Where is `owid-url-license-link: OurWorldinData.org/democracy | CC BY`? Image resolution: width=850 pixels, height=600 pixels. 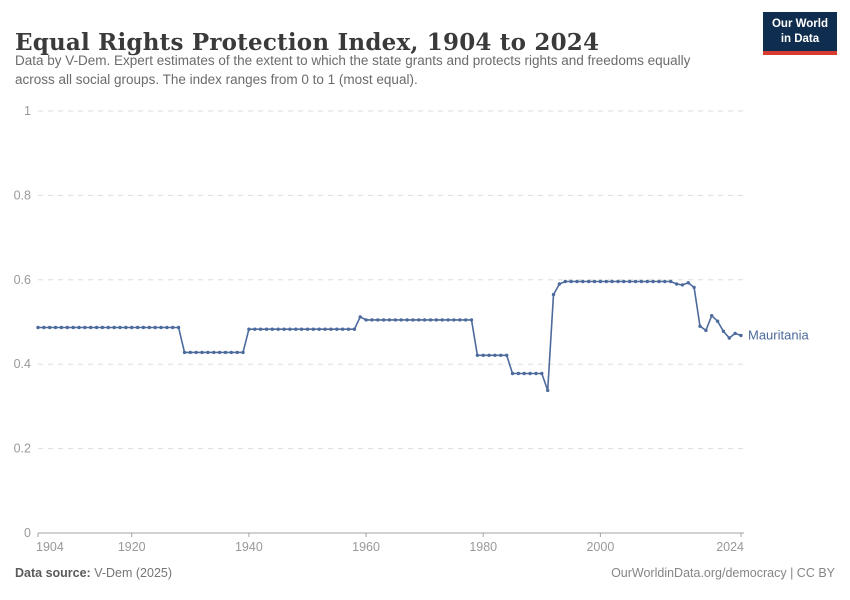
owid-url-license-link: OurWorldinData.org/democracy | CC BY is located at coordinates (723, 573).